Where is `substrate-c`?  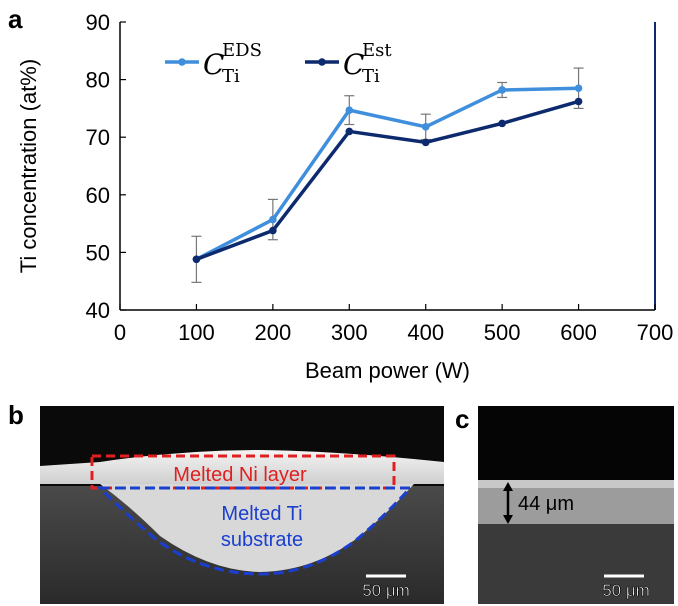
substrate-c is located at coordinates (576, 564).